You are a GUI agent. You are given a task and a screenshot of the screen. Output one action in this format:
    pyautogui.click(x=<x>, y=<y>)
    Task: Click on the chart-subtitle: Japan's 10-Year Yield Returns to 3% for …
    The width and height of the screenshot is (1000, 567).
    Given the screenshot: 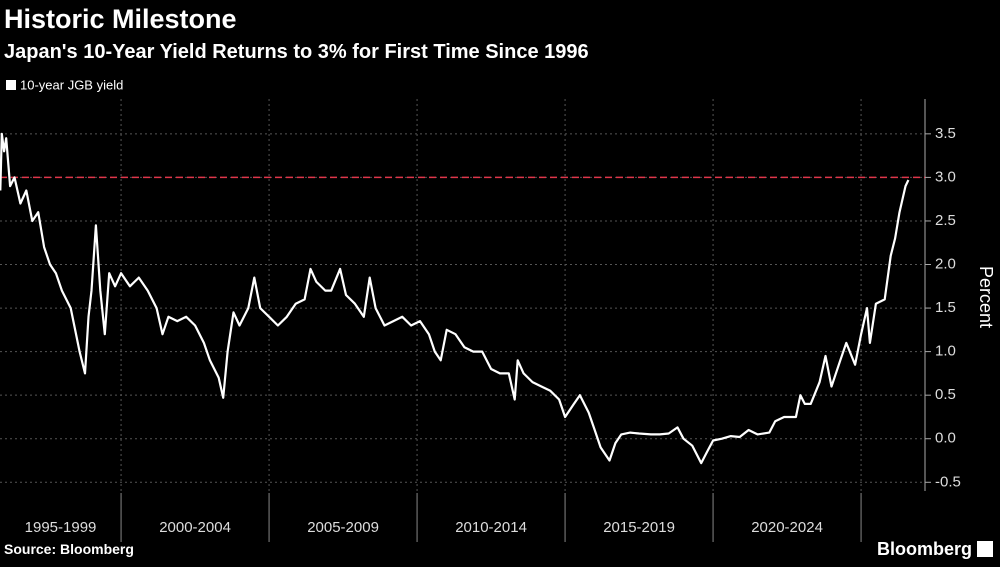 What is the action you would take?
    pyautogui.click(x=296, y=52)
    